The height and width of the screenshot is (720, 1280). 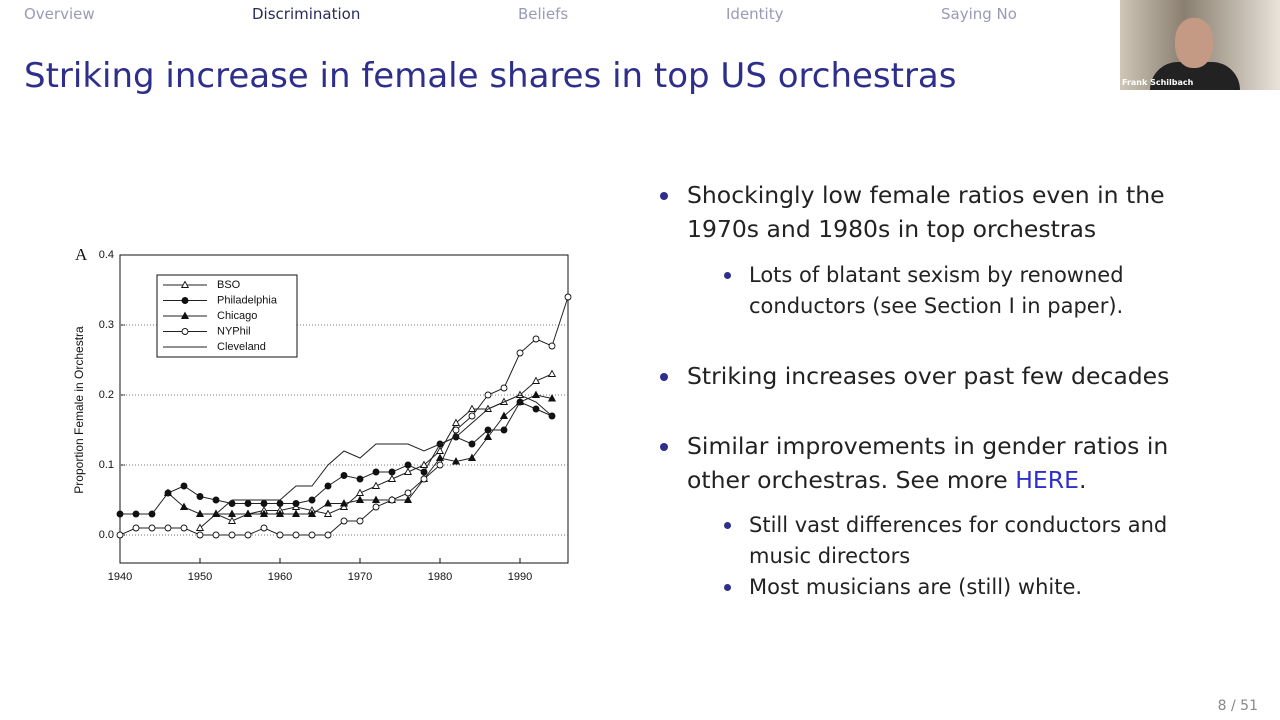 What do you see at coordinates (979, 14) in the screenshot?
I see `nav-item: Saying No` at bounding box center [979, 14].